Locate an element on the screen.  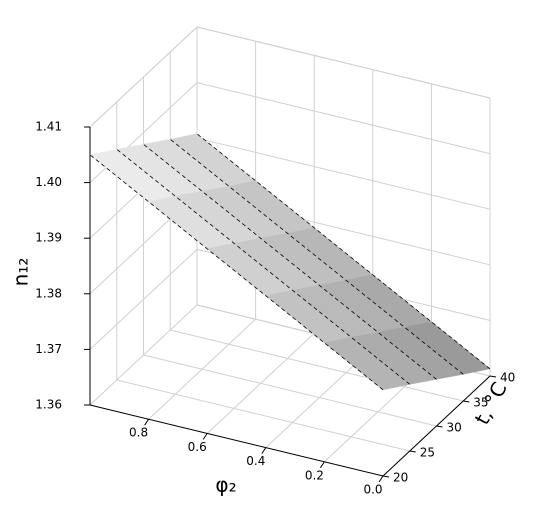
y-tick-label: 20 is located at coordinates (400, 478).